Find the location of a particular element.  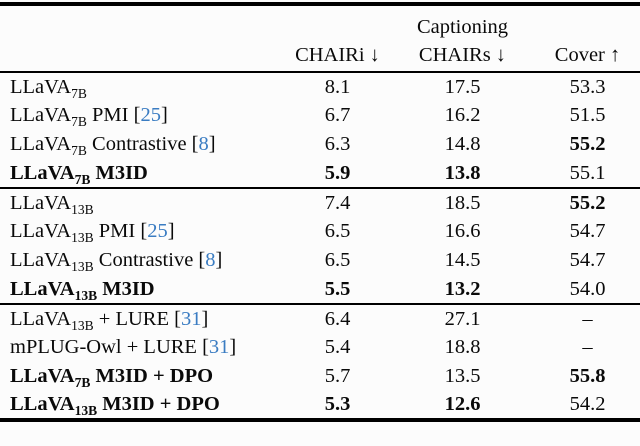

chairs-value: 18.5 is located at coordinates (462, 202).